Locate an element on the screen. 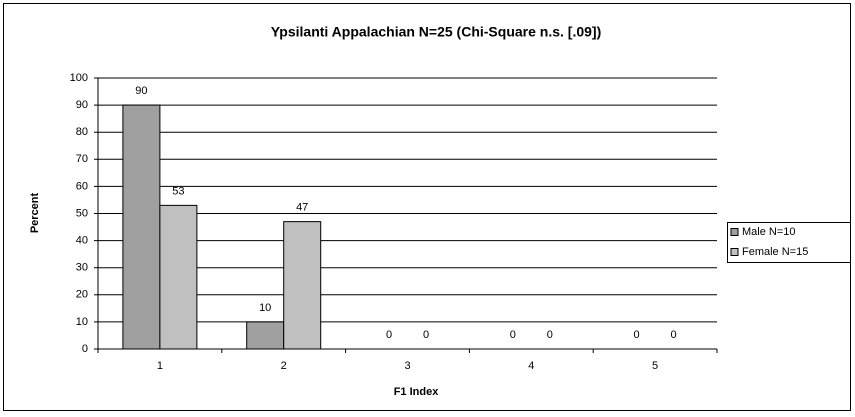  data-label: 10 is located at coordinates (265, 308).